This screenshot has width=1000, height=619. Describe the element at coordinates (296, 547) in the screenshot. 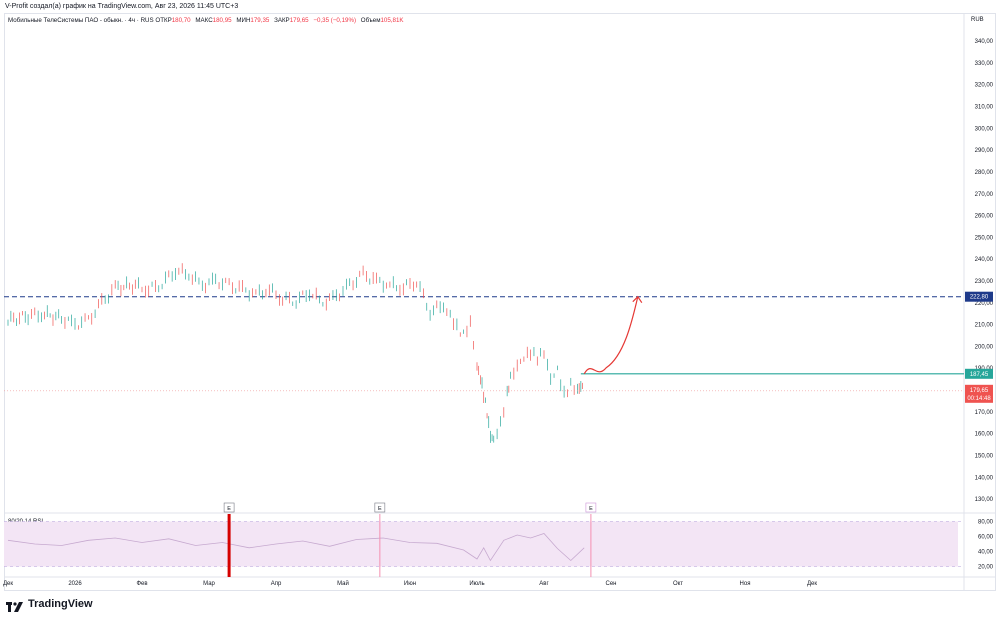

I see `rsi-line` at that location.